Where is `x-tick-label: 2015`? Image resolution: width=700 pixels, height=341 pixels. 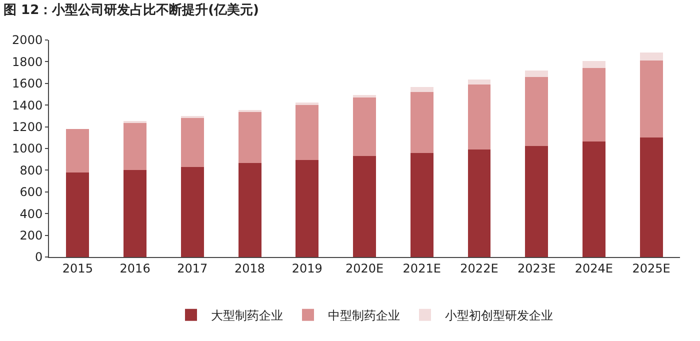 x-tick-label: 2015 is located at coordinates (77, 268).